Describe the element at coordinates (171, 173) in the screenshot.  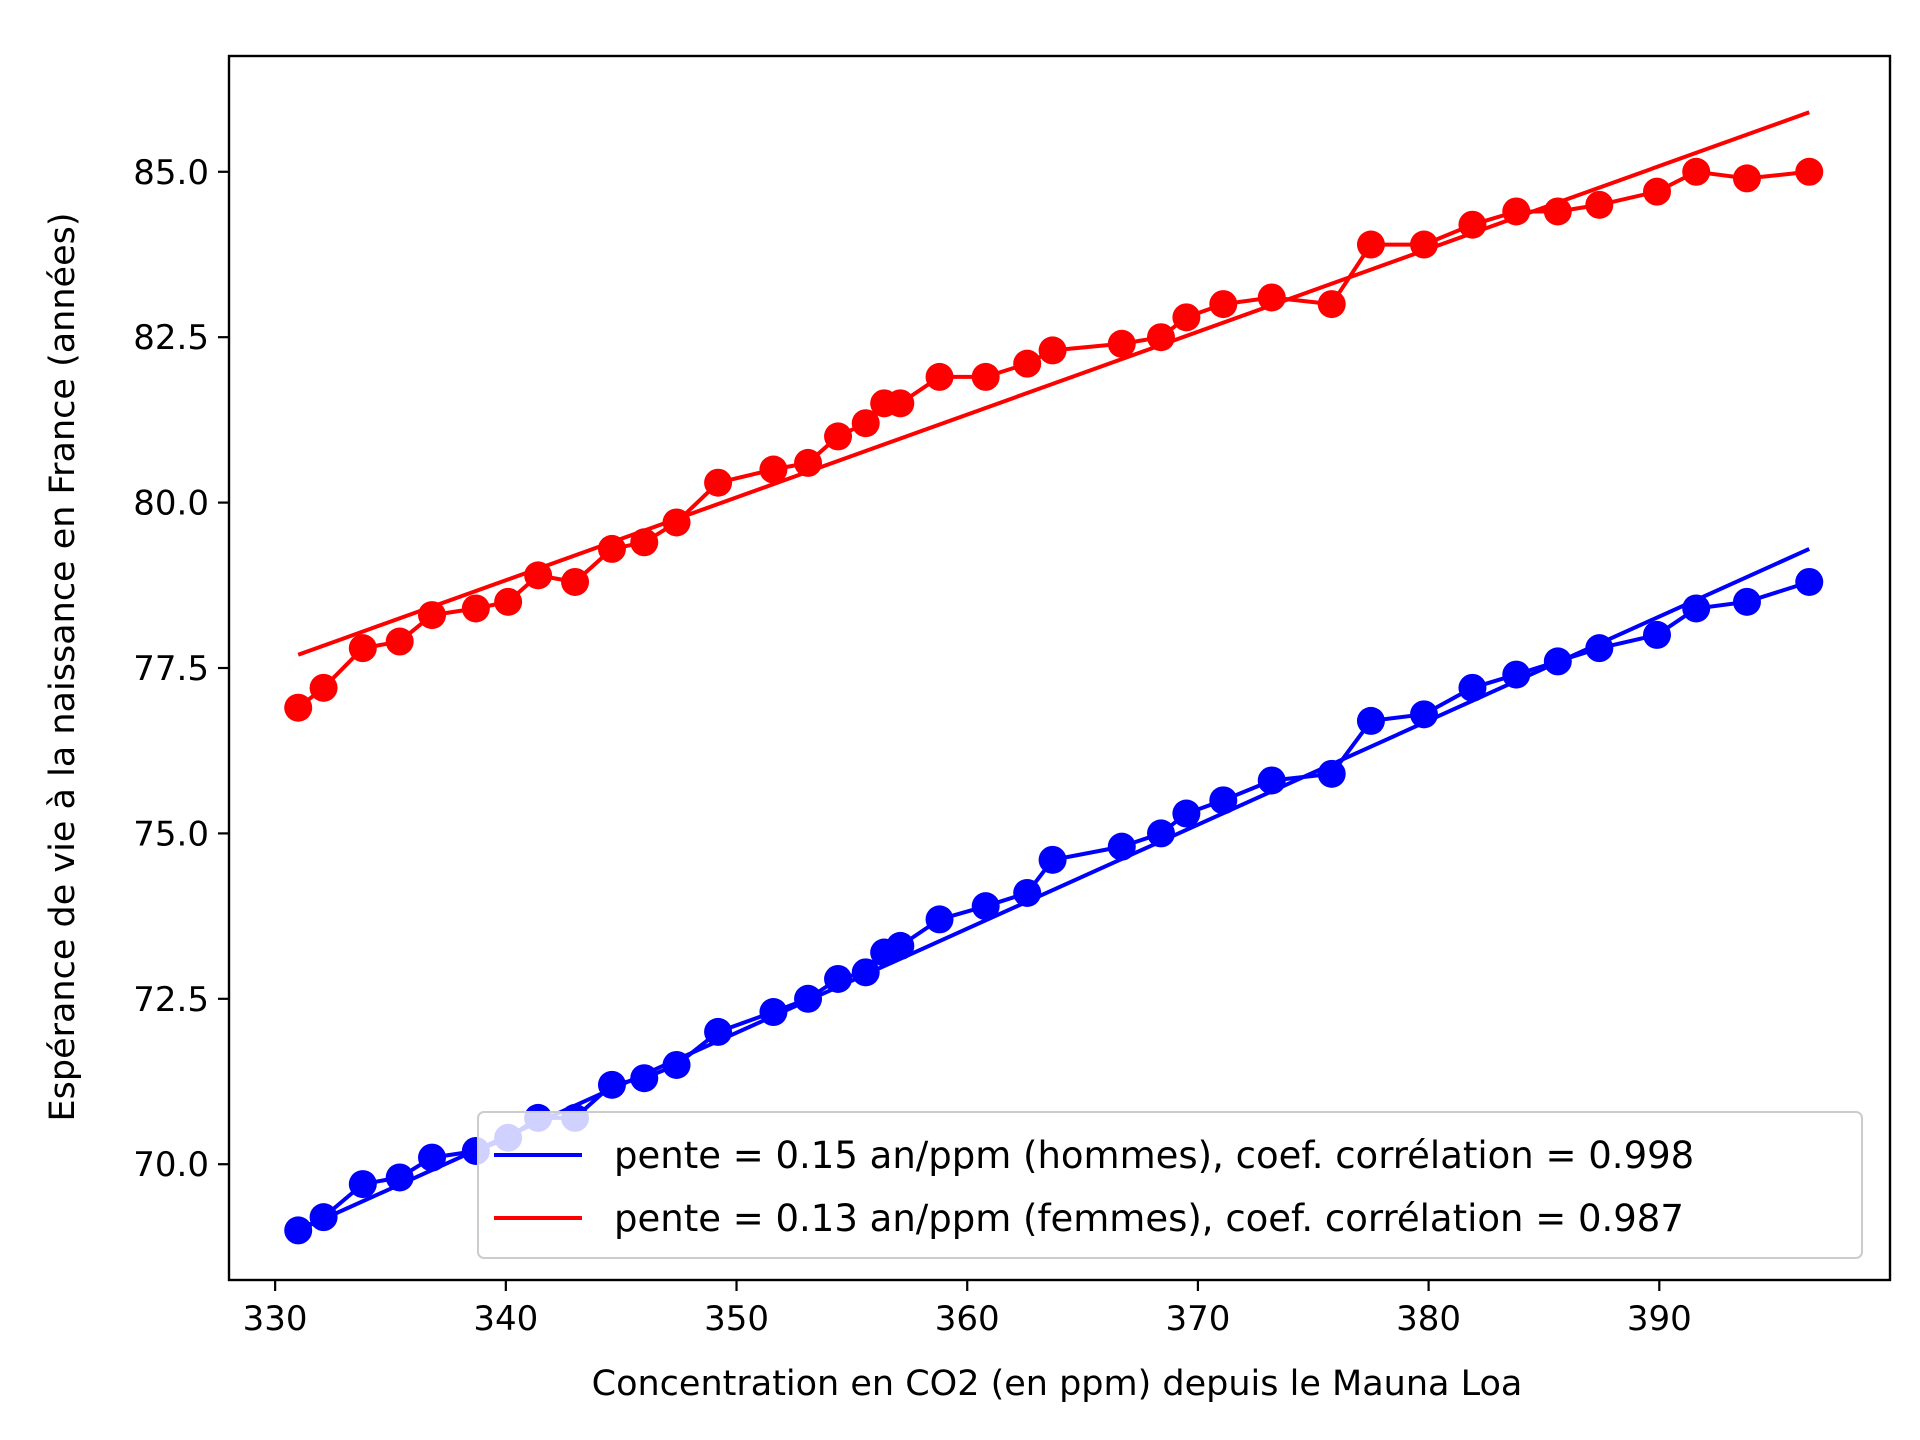
I see `y-tick-label: 85.0` at that location.